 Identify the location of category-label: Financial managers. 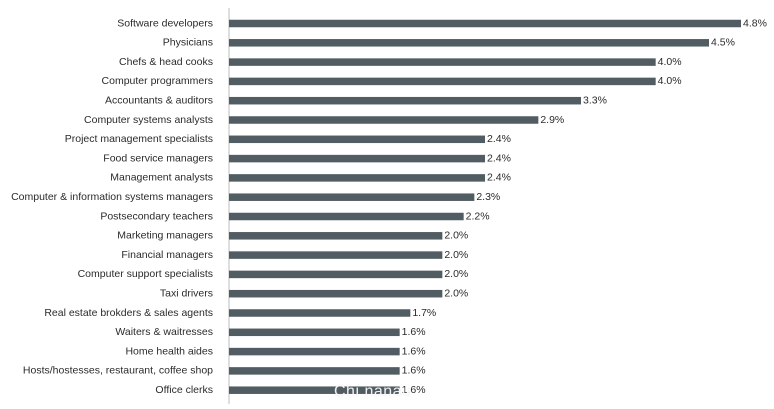
(167, 255).